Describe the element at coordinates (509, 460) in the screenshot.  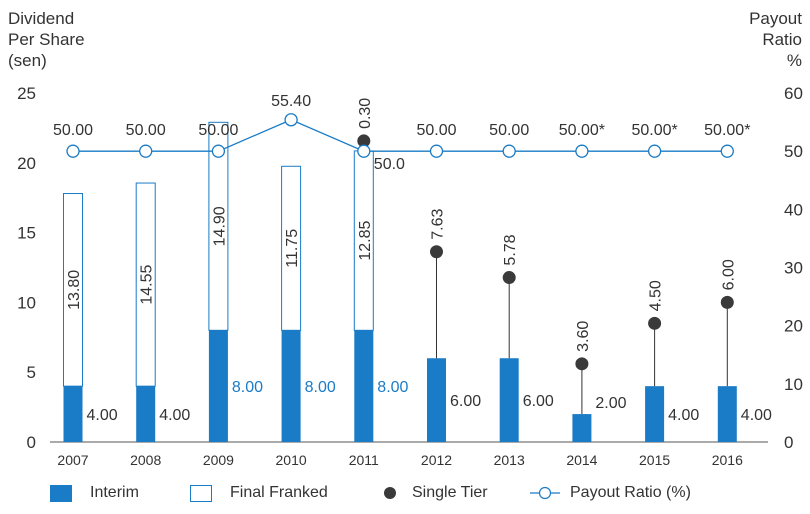
I see `x-tick-label: 2013` at that location.